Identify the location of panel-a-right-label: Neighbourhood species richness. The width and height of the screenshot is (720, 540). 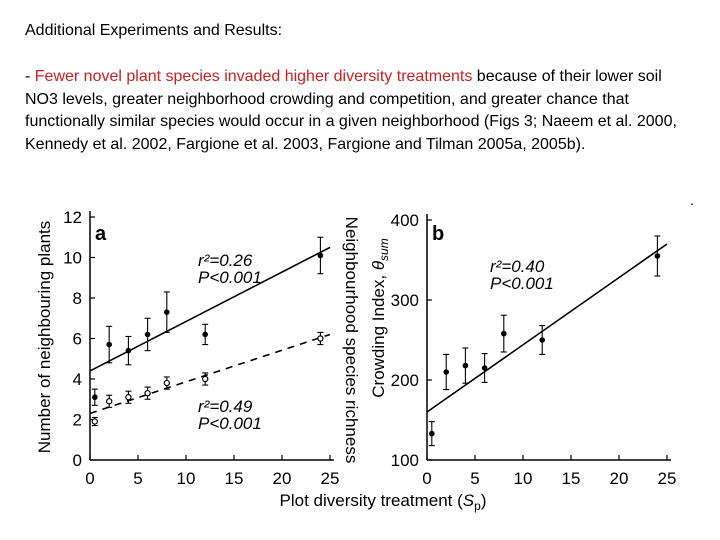
(351, 340).